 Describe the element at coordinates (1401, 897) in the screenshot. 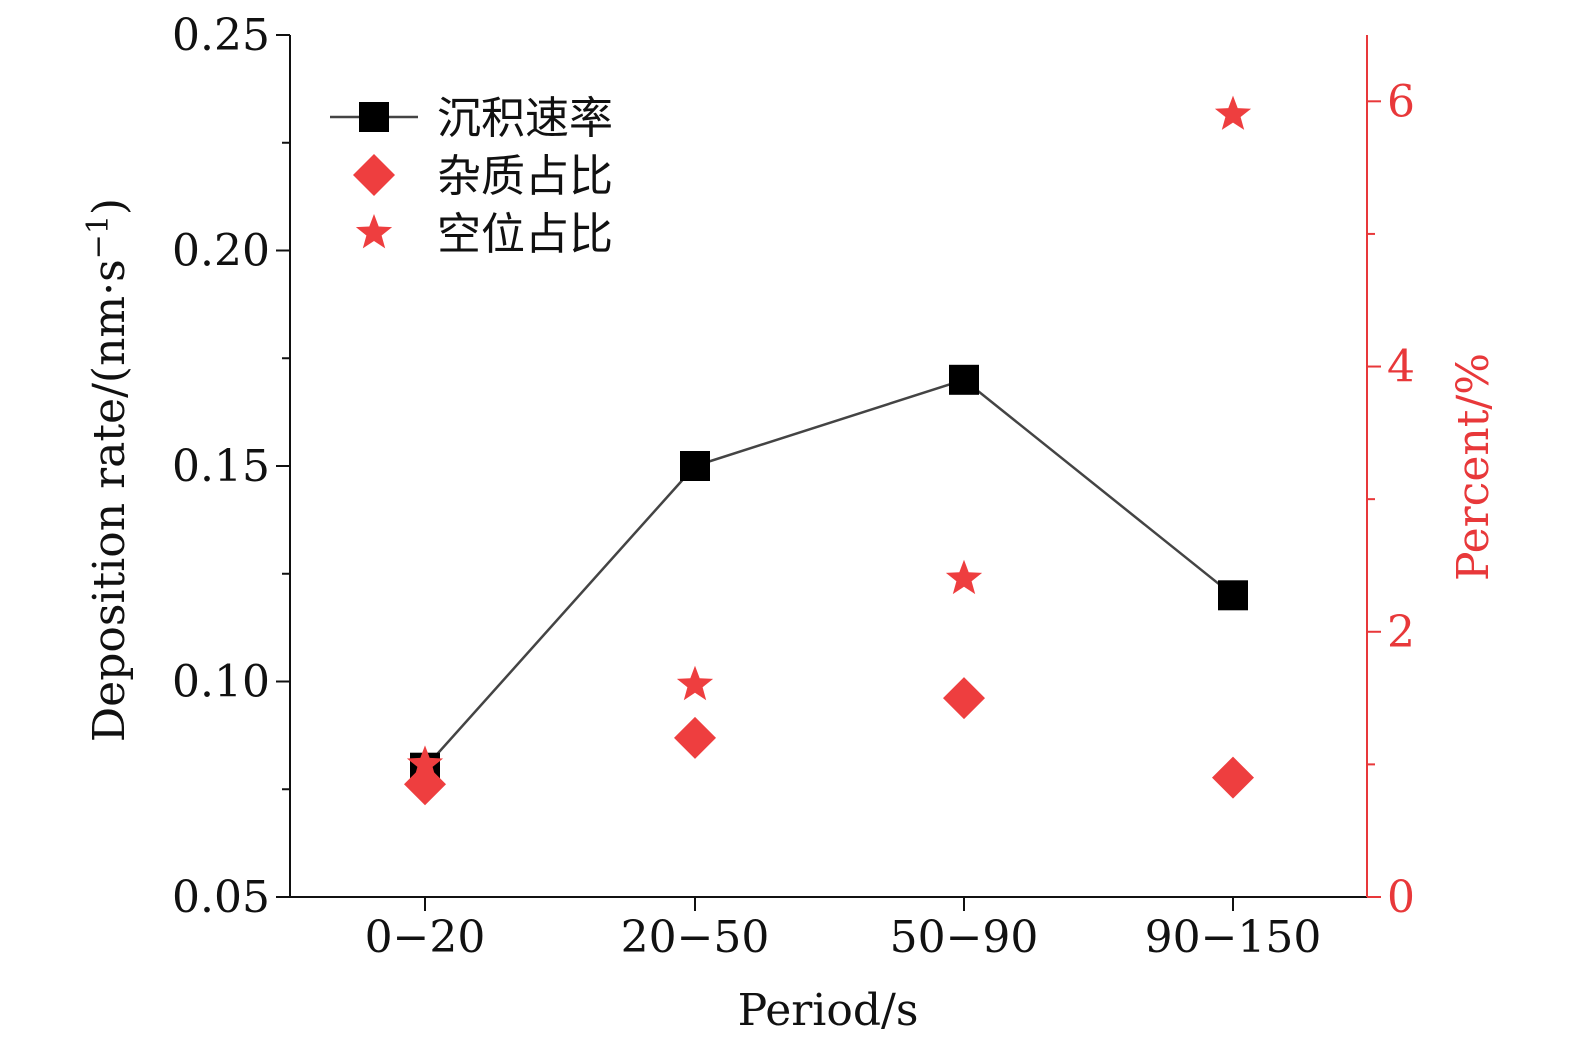

I see `y2-tick-label: 0` at that location.